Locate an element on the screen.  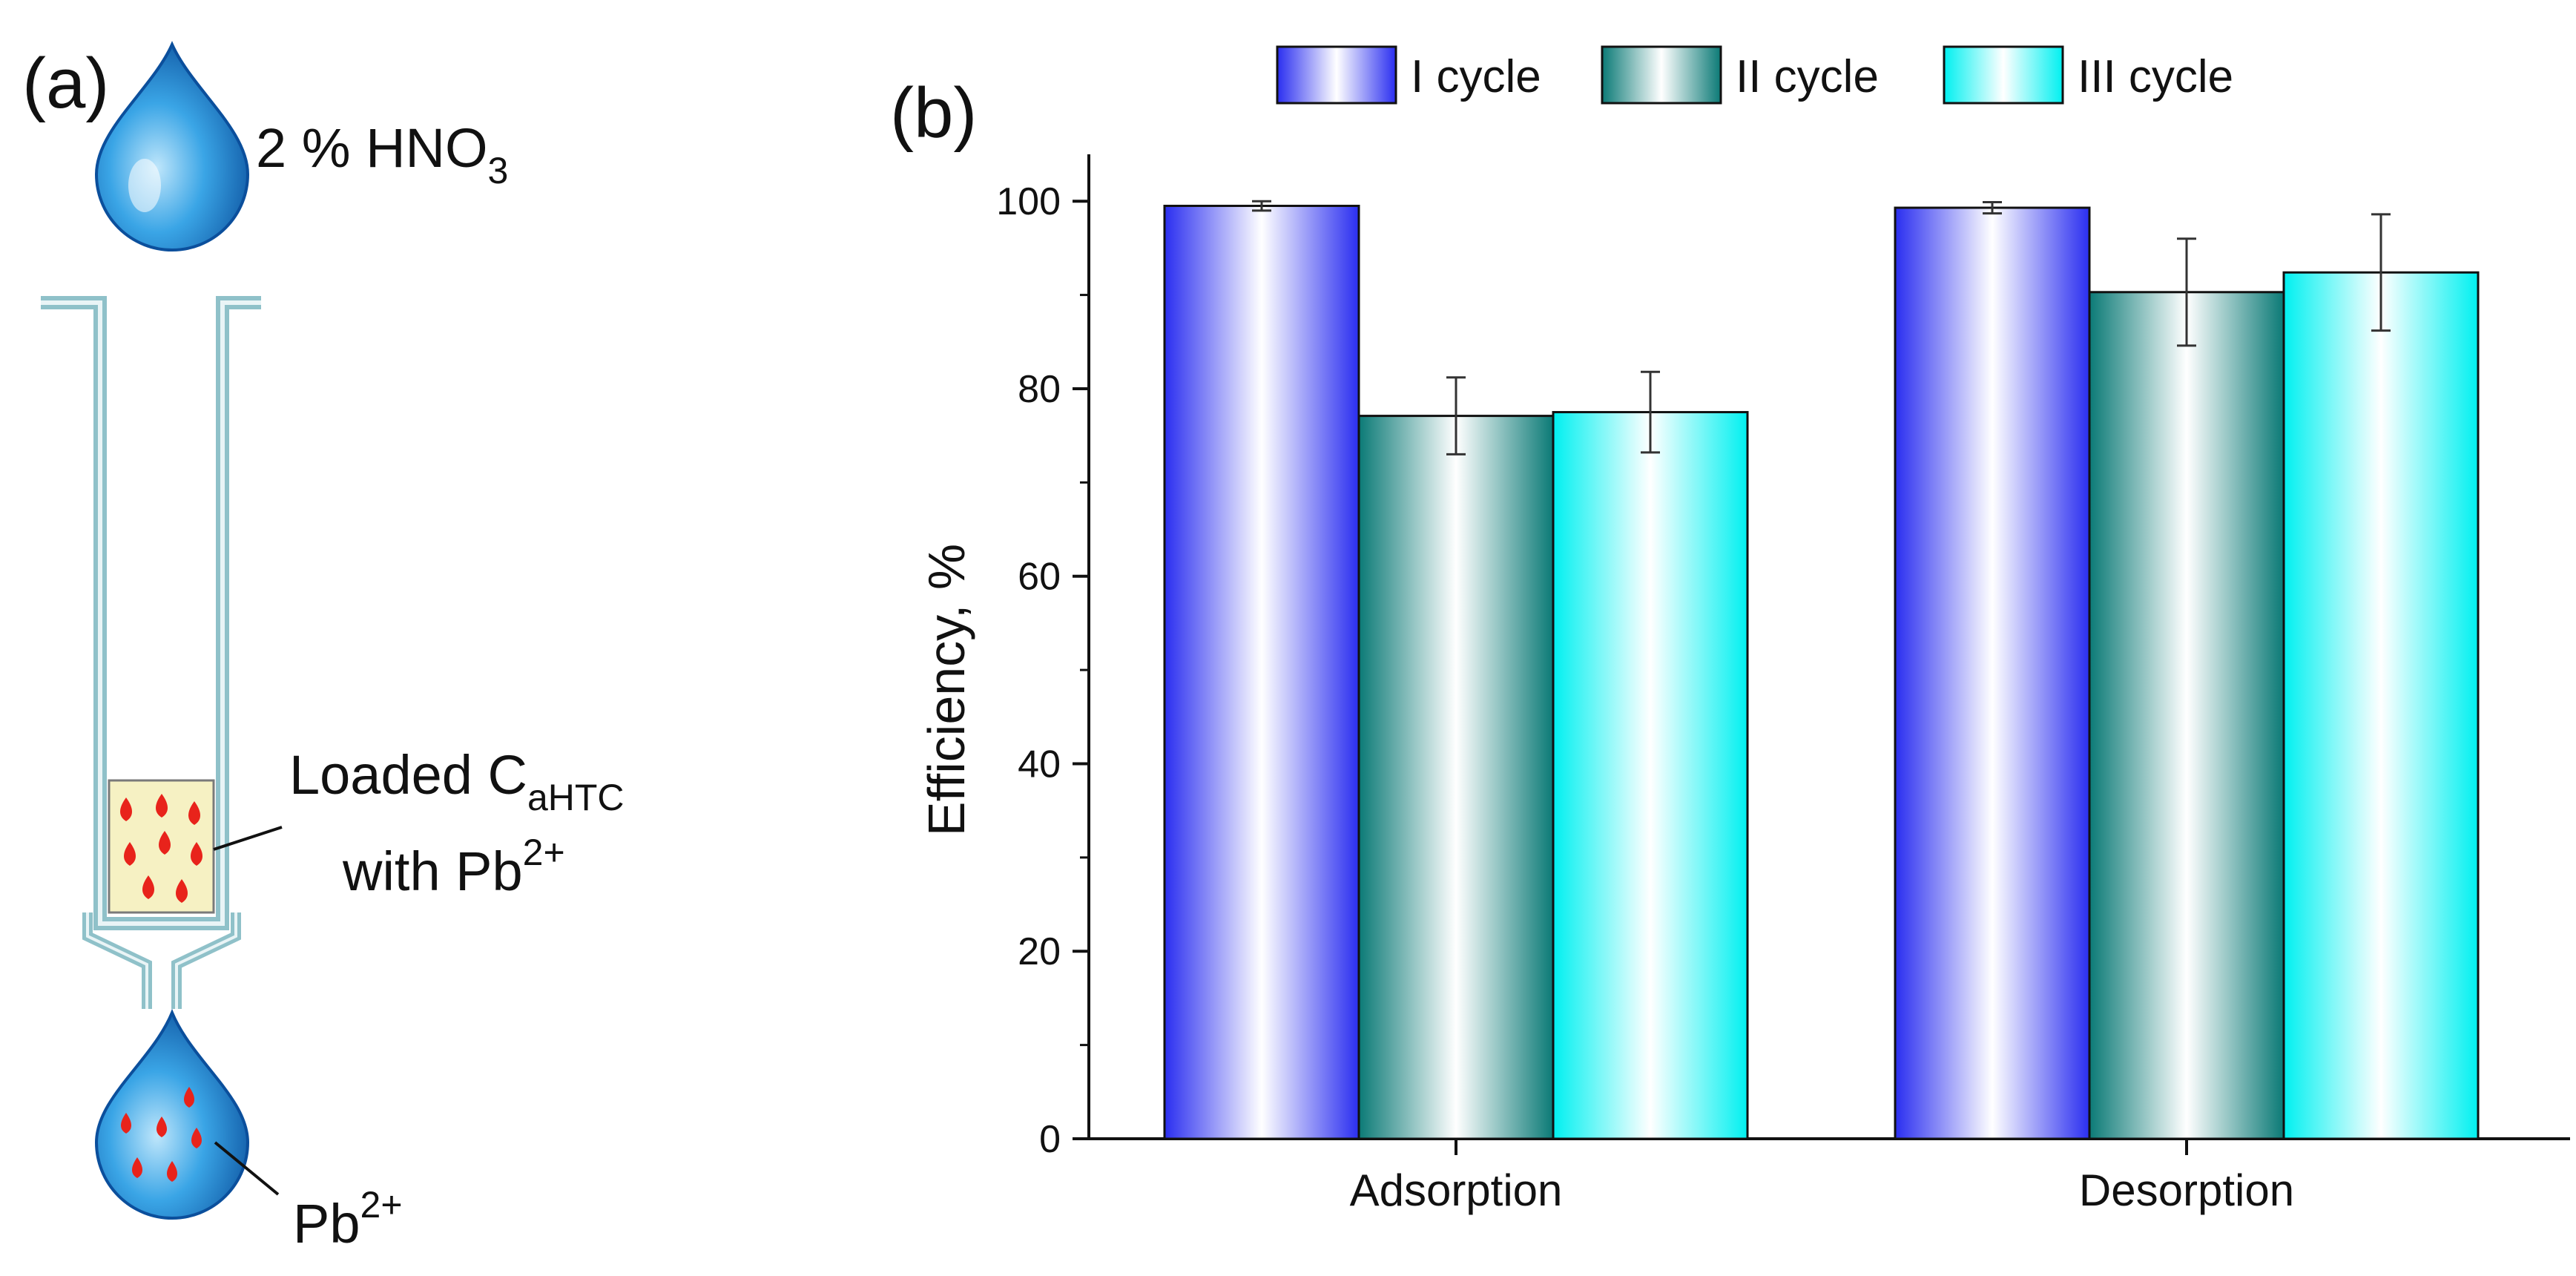
x-tick-label: Desorption is located at coordinates (2186, 1190).